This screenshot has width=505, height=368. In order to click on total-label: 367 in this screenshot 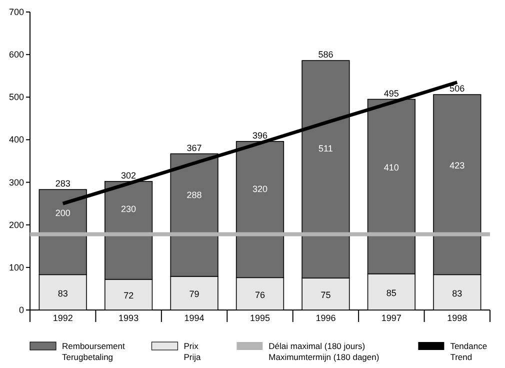, I will do `click(194, 147)`.